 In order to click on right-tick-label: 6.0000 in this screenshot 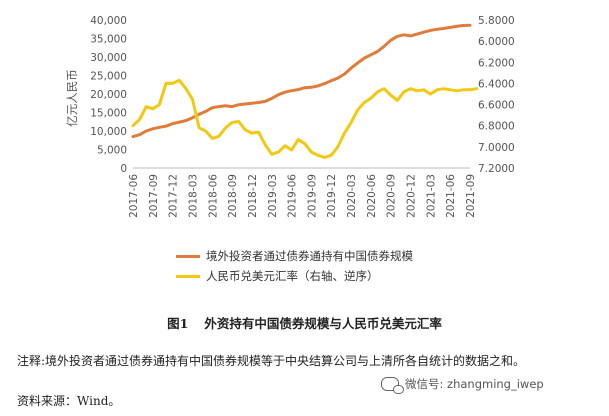, I will do `click(496, 42)`.